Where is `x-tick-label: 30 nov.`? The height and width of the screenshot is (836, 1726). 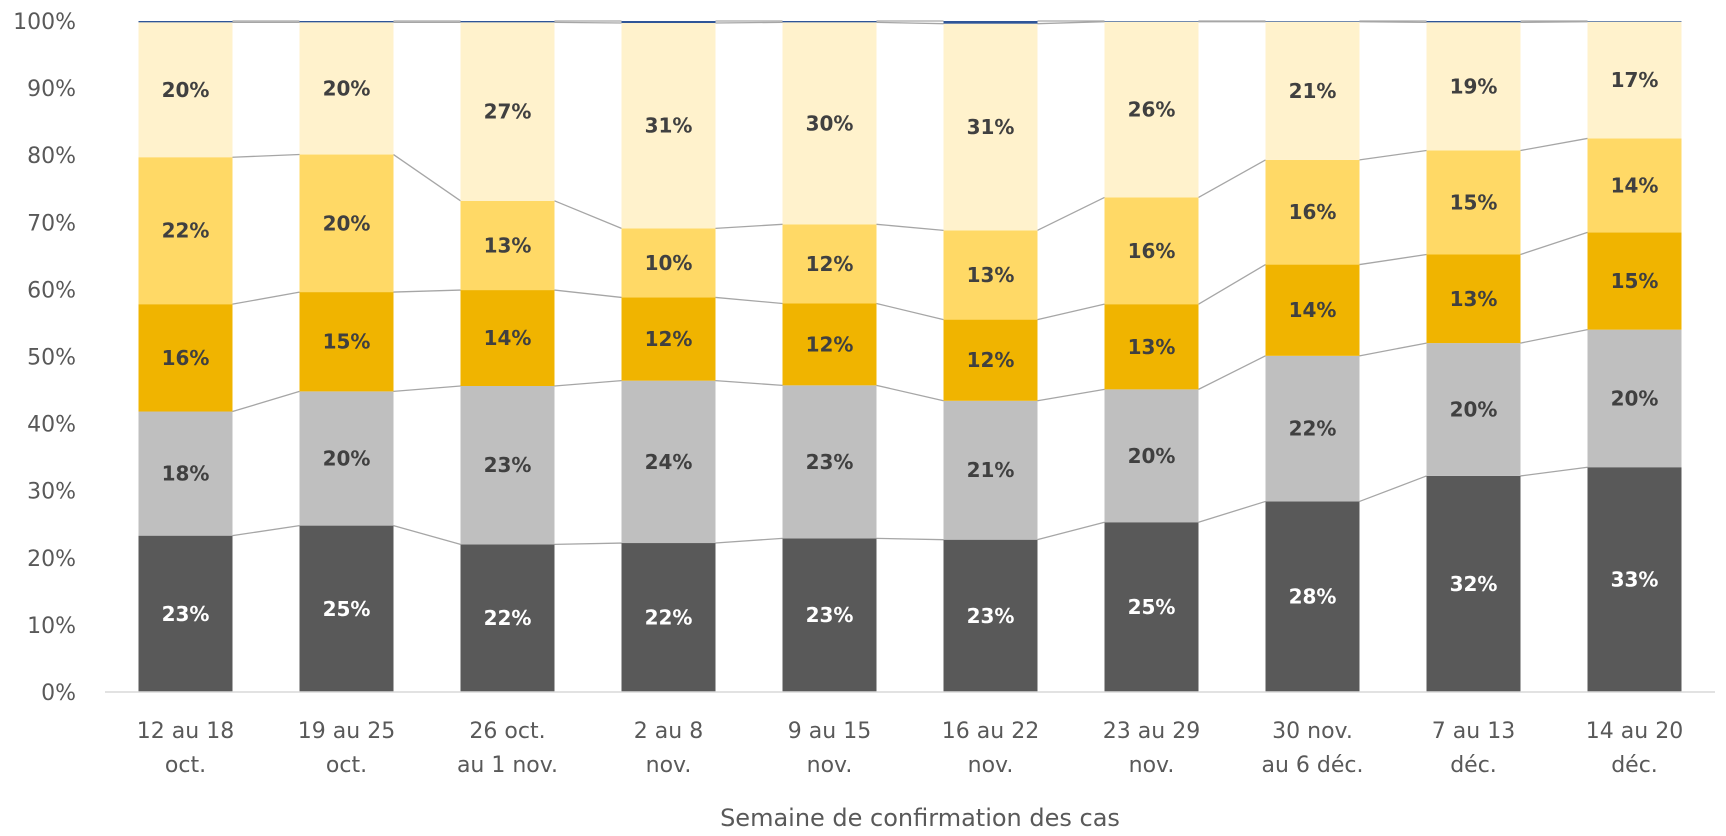
x-tick-label: 30 nov. is located at coordinates (1312, 731).